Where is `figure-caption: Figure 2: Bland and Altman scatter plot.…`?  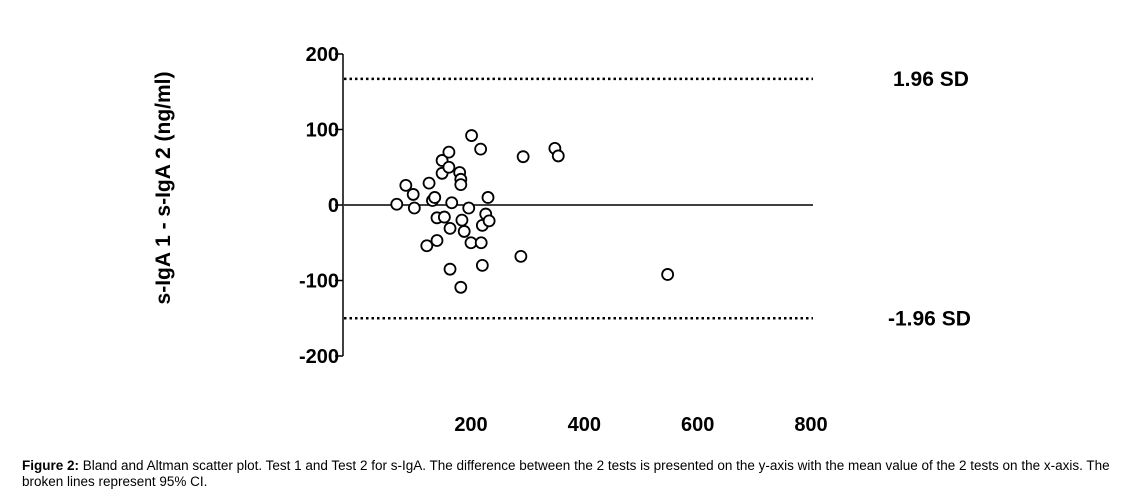 figure-caption: Figure 2: Bland and Altman scatter plot.… is located at coordinates (567, 474).